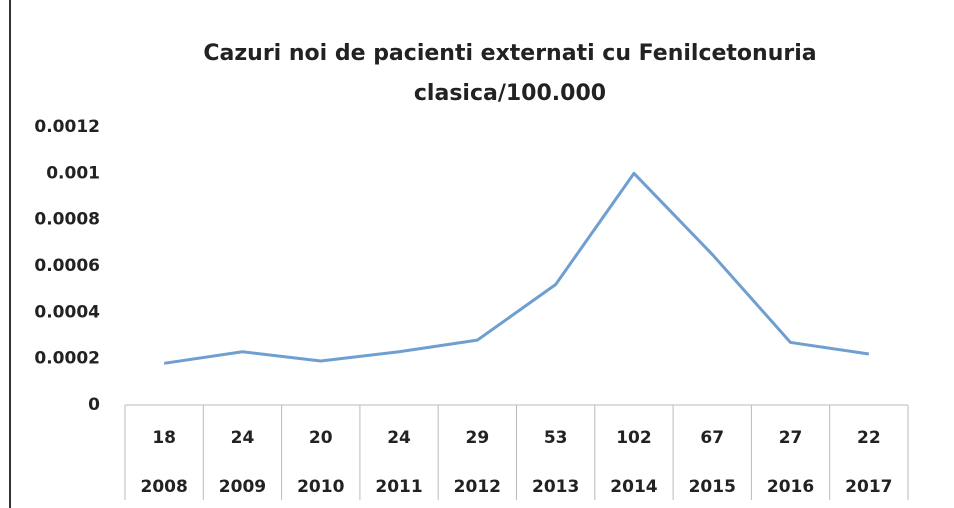 This screenshot has height=508, width=954. Describe the element at coordinates (556, 438) in the screenshot. I see `count-label: 53` at that location.